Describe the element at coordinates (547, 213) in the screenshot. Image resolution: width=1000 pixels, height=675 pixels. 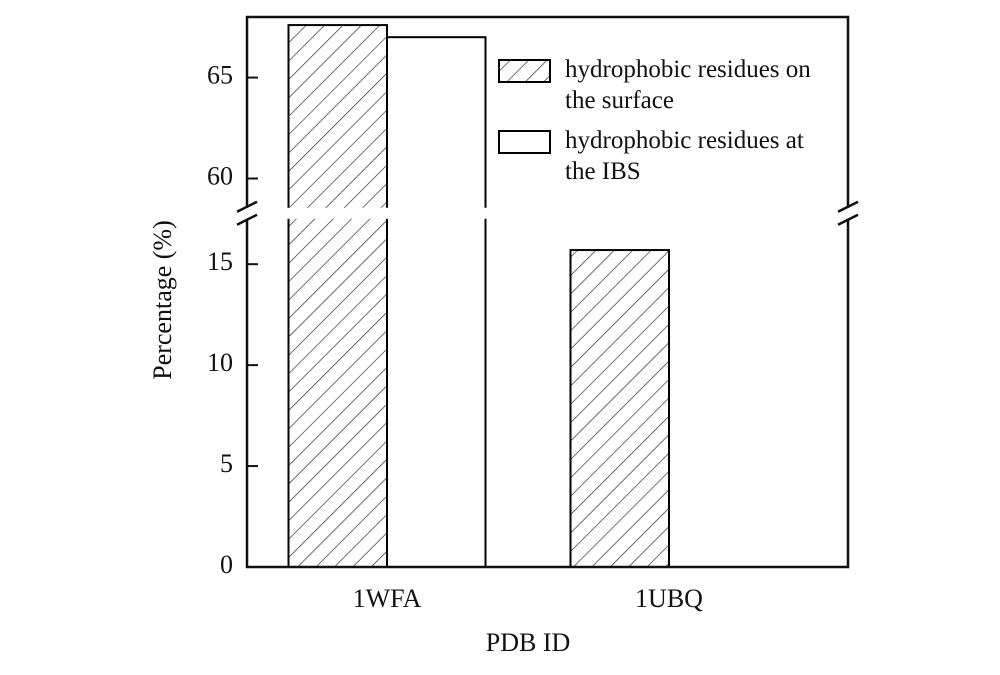
I see `axis-break-gap` at that location.